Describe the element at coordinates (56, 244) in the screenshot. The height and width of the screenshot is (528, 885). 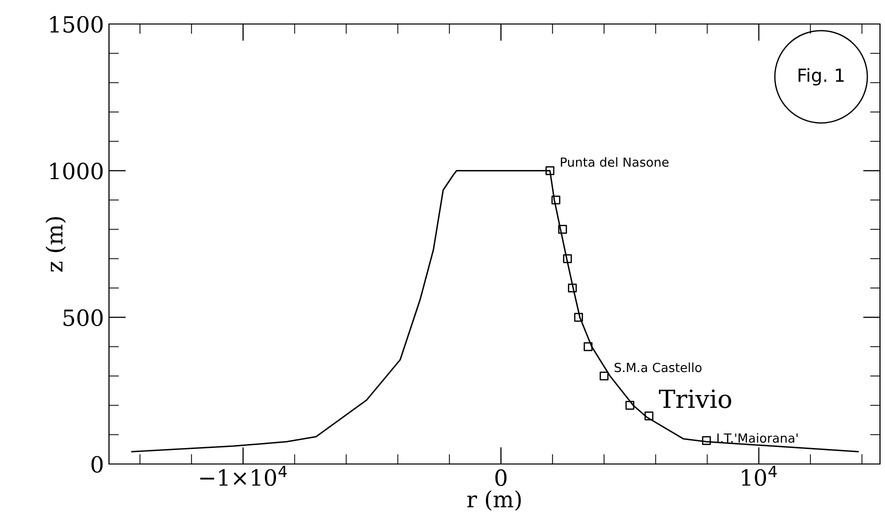
I see `y-axis-title: z (m)` at that location.